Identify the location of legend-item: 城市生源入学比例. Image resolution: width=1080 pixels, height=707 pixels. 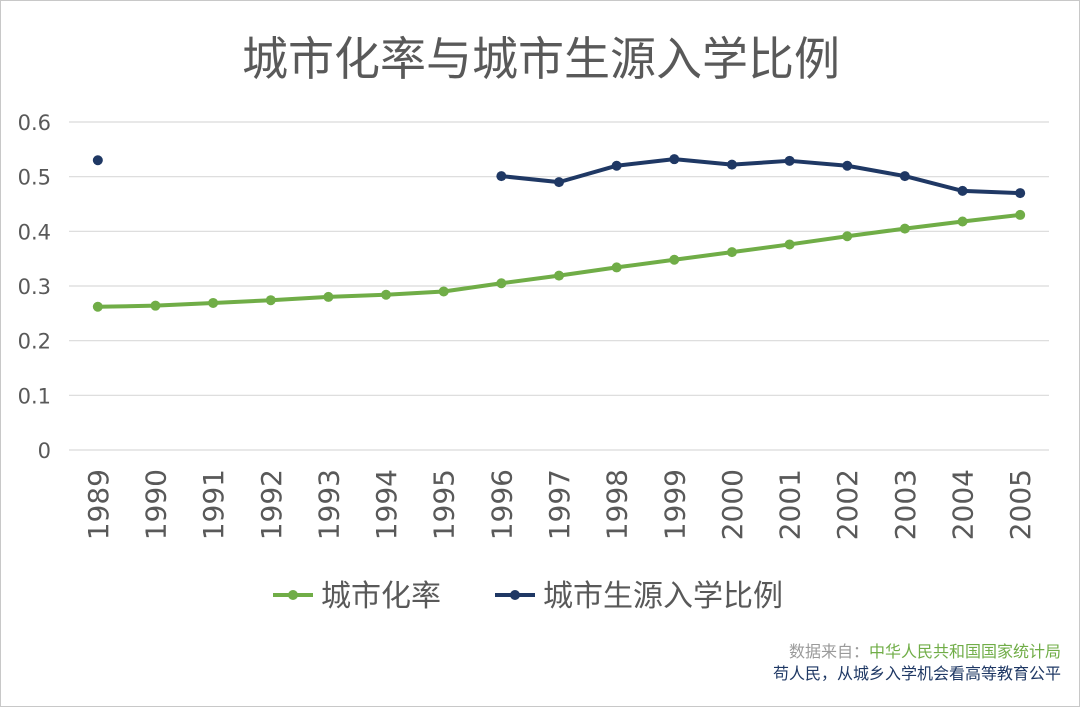
(639, 596).